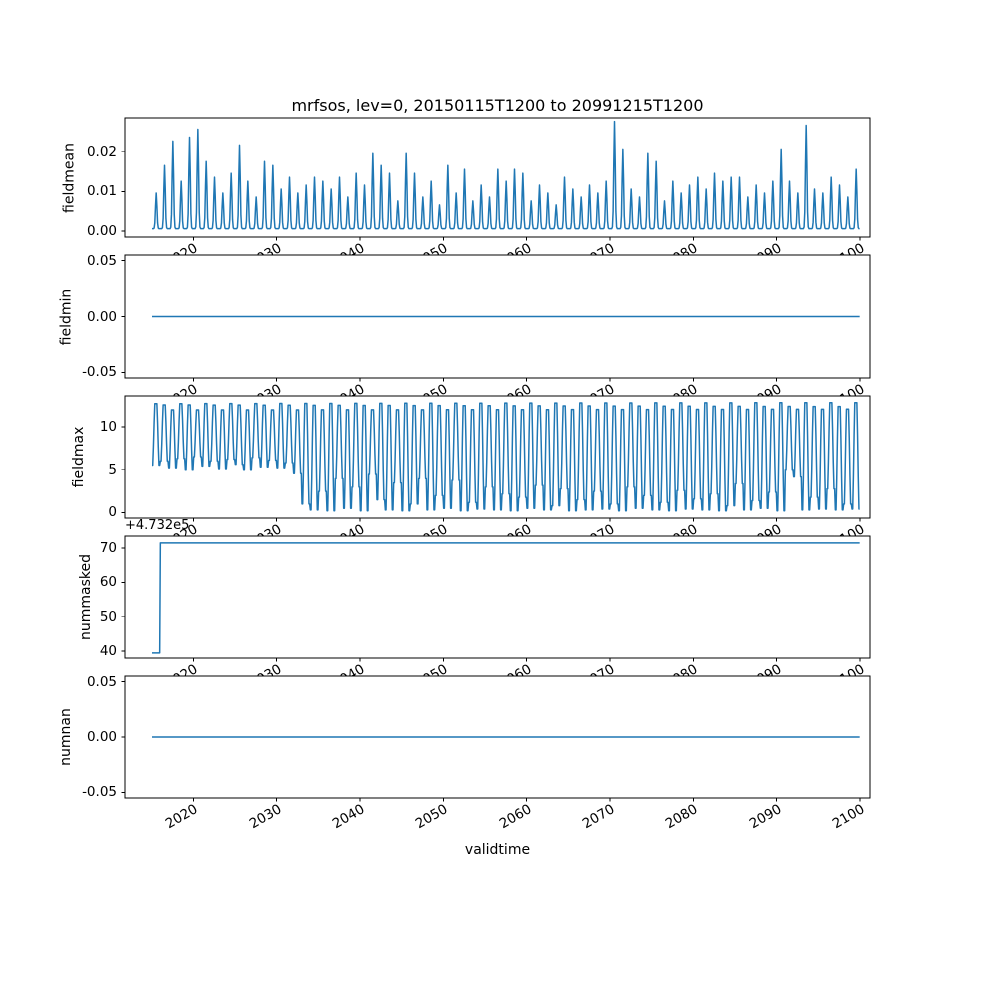  Describe the element at coordinates (79, 457) in the screenshot. I see `y-axis-label-fieldmax: fieldmax` at that location.